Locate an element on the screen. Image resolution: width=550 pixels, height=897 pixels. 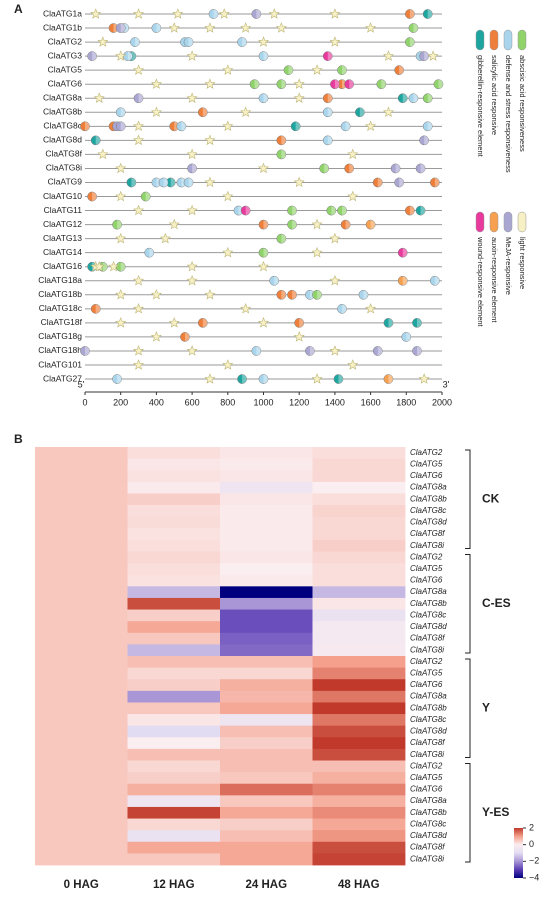
column-label: 48 HAG is located at coordinates (359, 885).